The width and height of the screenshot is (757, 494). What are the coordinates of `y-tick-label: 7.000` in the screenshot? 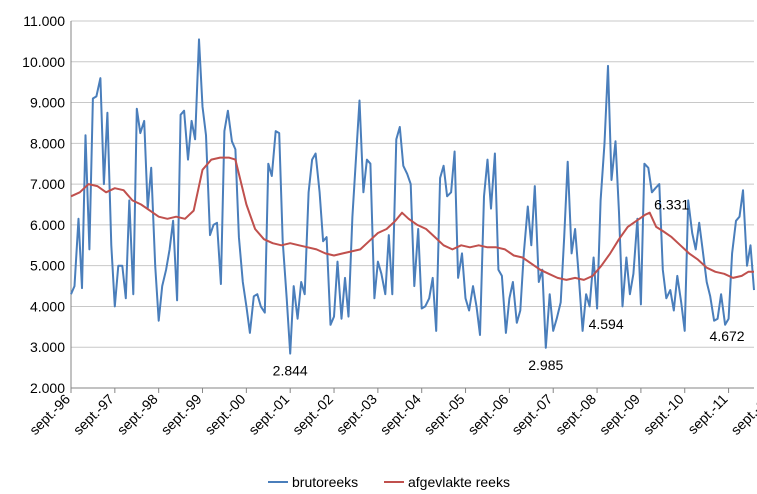 It's located at (47, 184).